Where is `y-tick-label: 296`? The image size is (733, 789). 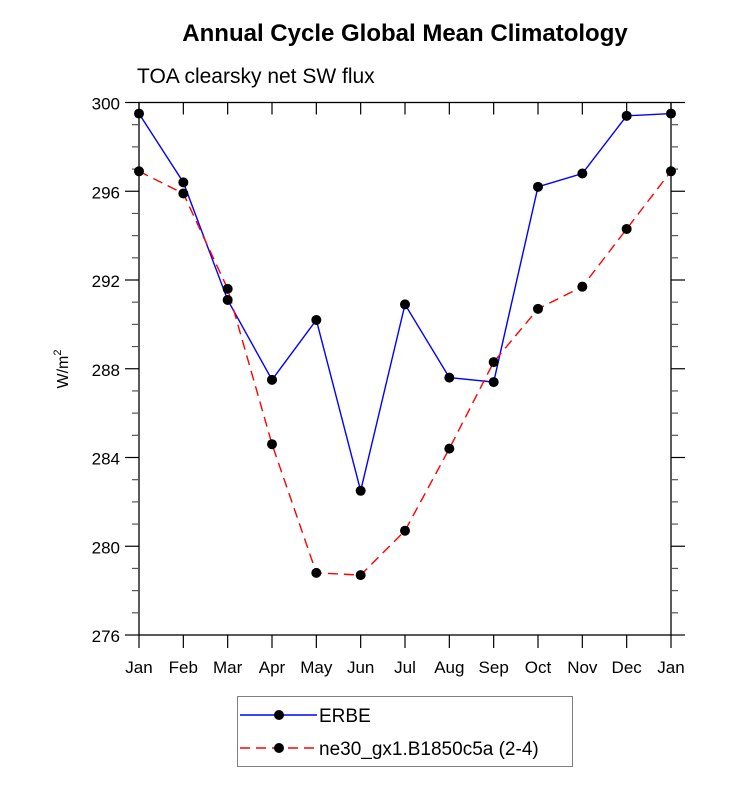 y-tick-label: 296 is located at coordinates (106, 192).